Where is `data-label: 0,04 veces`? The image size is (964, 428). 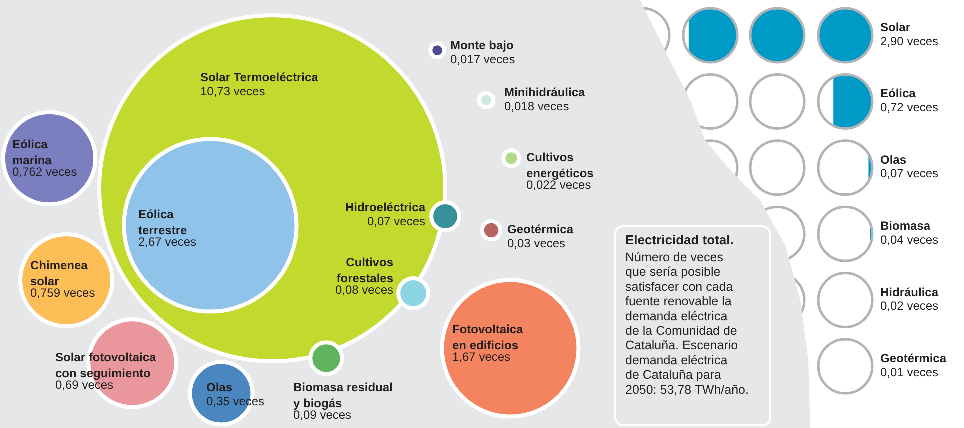 data-label: 0,04 veces is located at coordinates (909, 239).